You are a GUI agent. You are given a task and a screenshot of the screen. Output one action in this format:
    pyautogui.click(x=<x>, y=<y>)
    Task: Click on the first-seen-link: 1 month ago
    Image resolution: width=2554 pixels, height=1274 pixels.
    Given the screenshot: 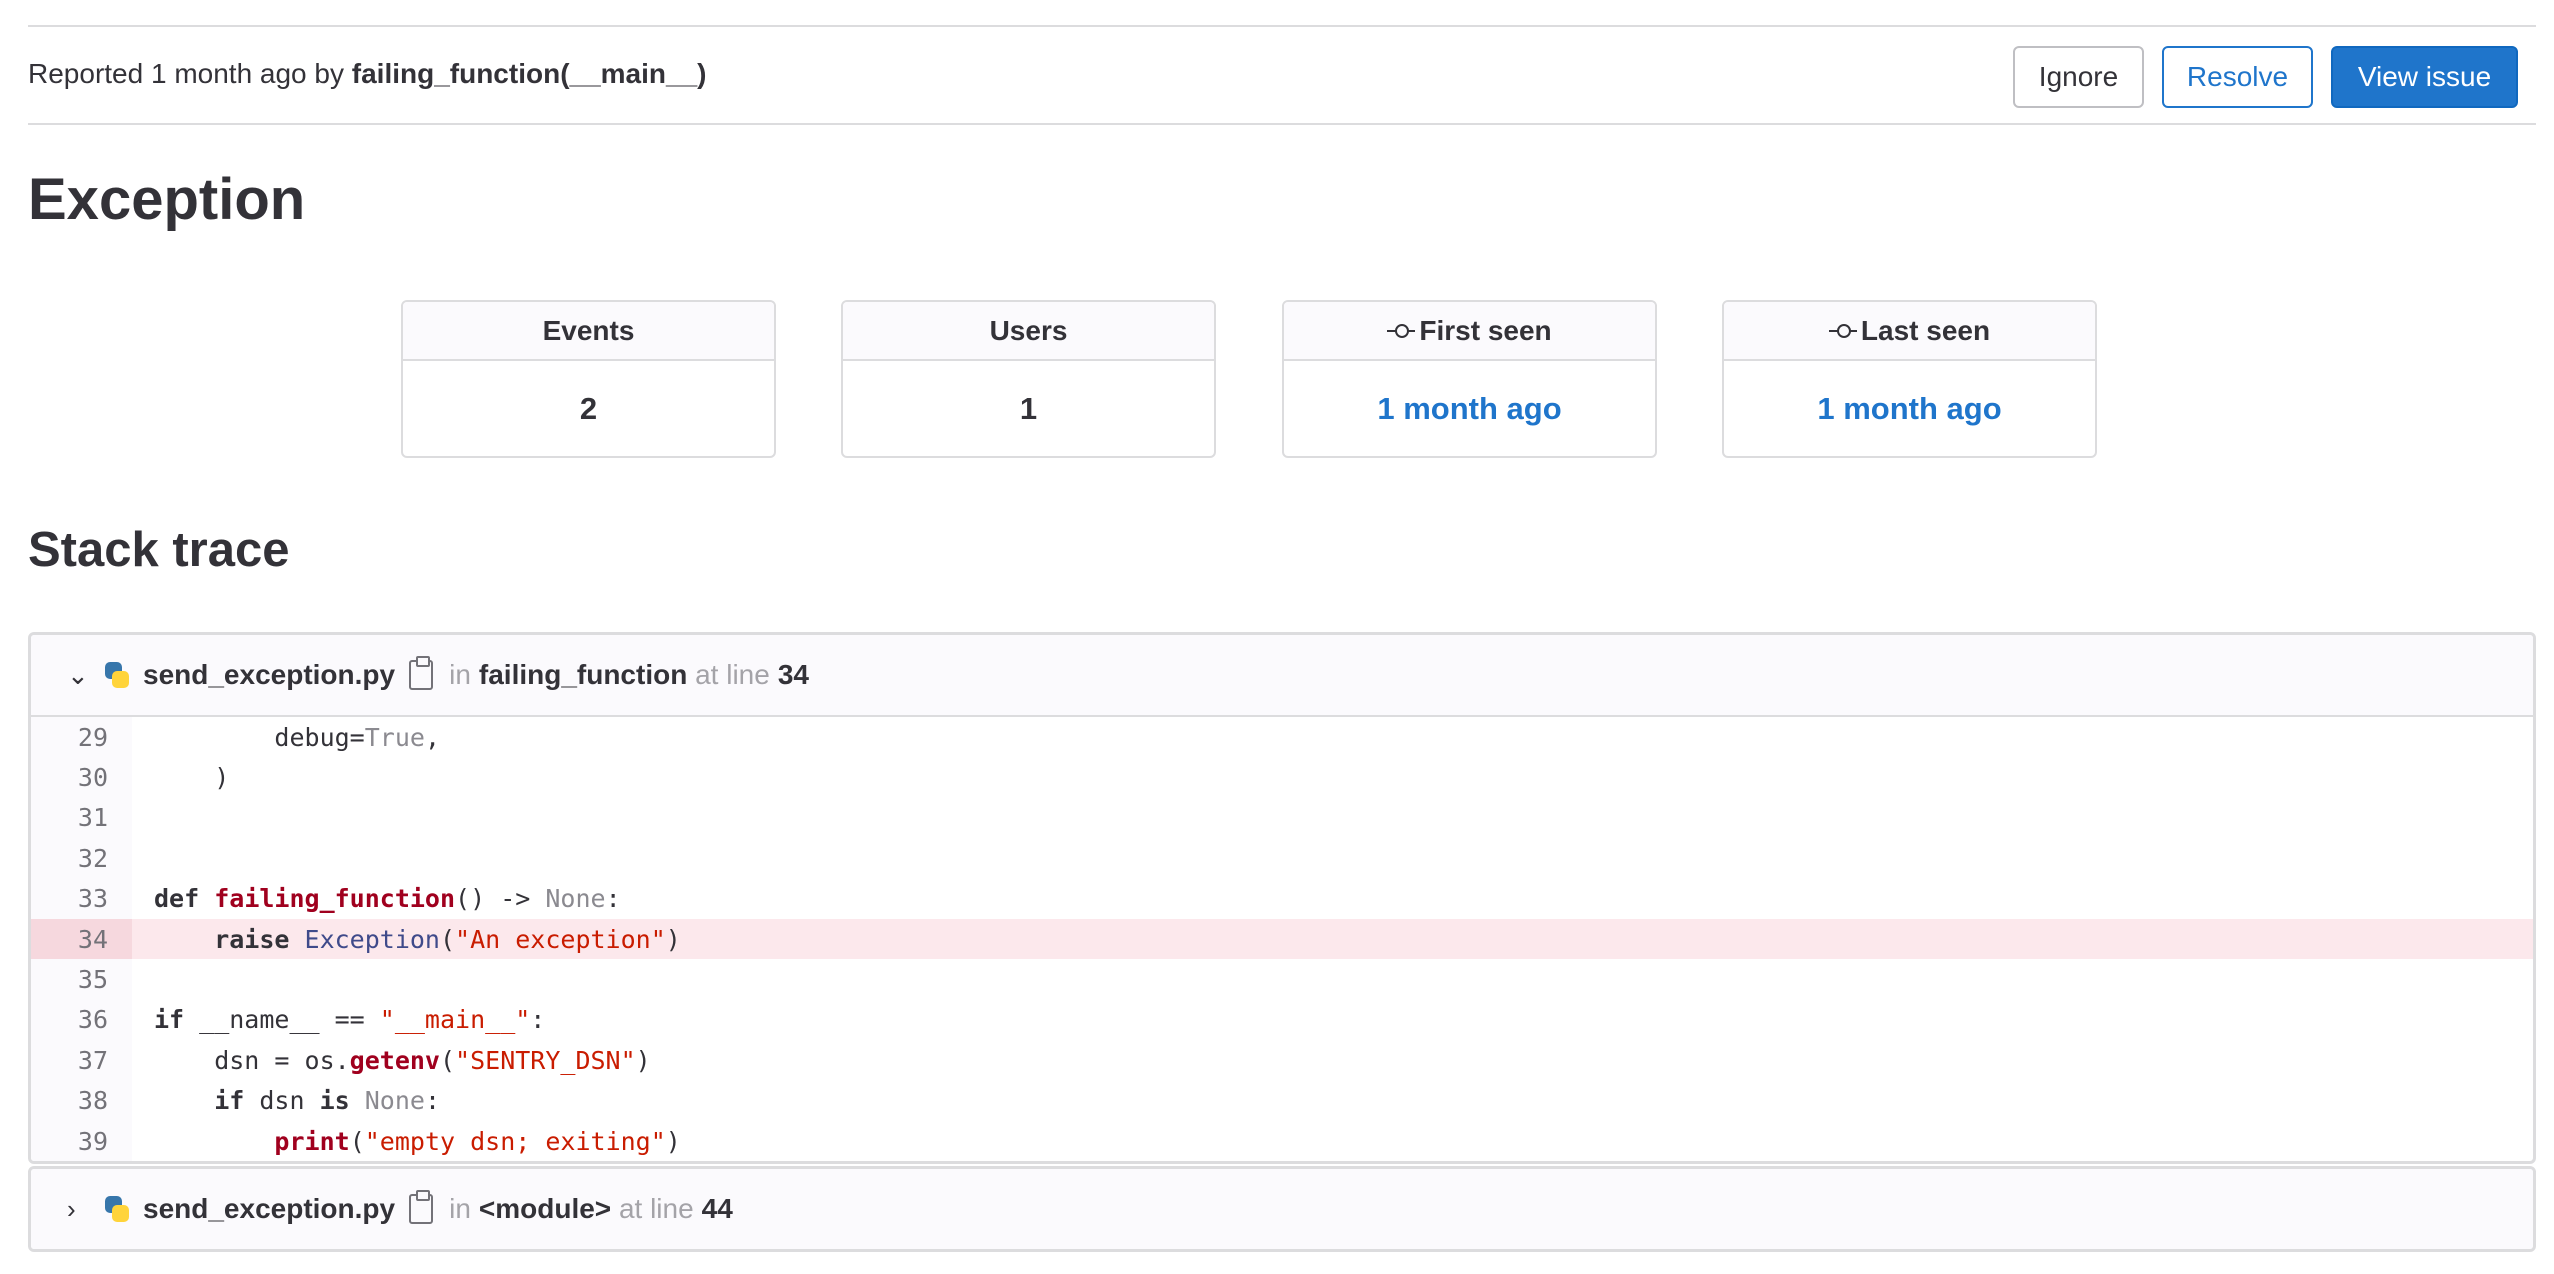 What is the action you would take?
    pyautogui.click(x=1469, y=408)
    